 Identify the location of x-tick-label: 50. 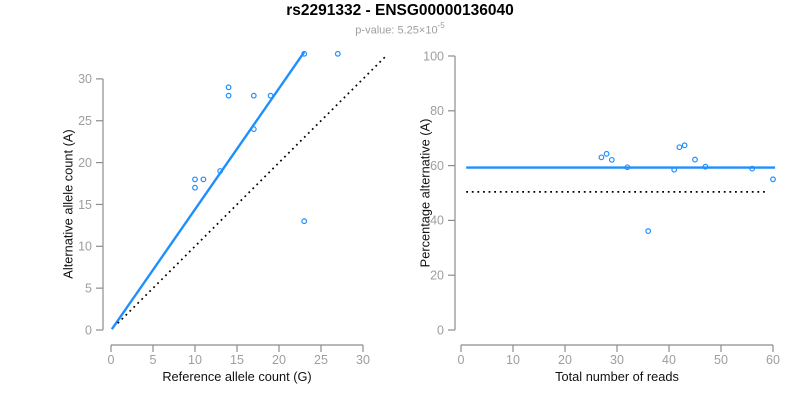
(721, 360).